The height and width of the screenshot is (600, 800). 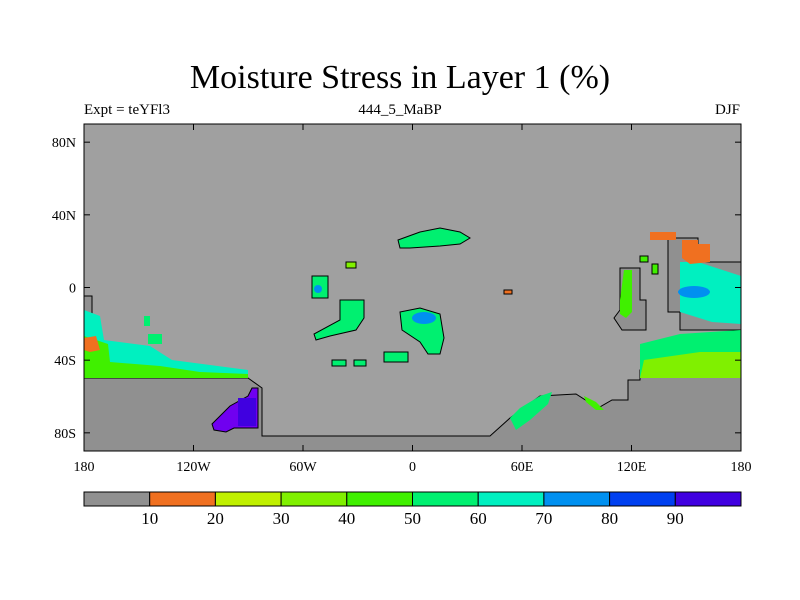 What do you see at coordinates (694, 292) in the screenshot?
I see `stress-east-core` at bounding box center [694, 292].